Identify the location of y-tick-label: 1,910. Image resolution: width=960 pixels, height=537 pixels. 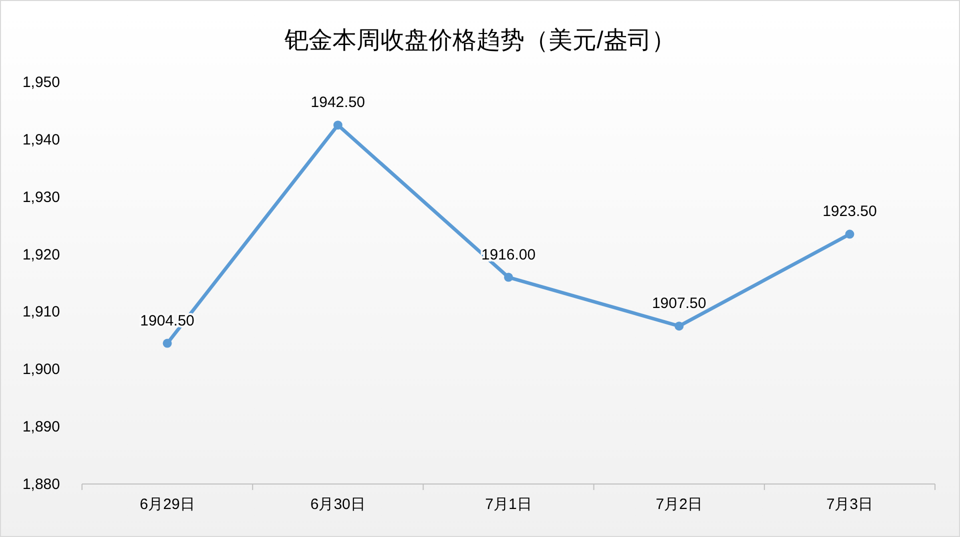
(41, 312).